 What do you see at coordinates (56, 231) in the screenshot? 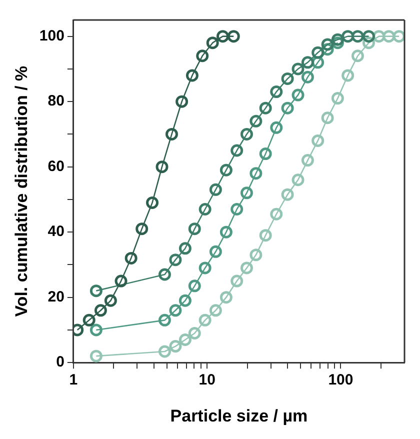
I see `y-tick-label: 40` at bounding box center [56, 231].